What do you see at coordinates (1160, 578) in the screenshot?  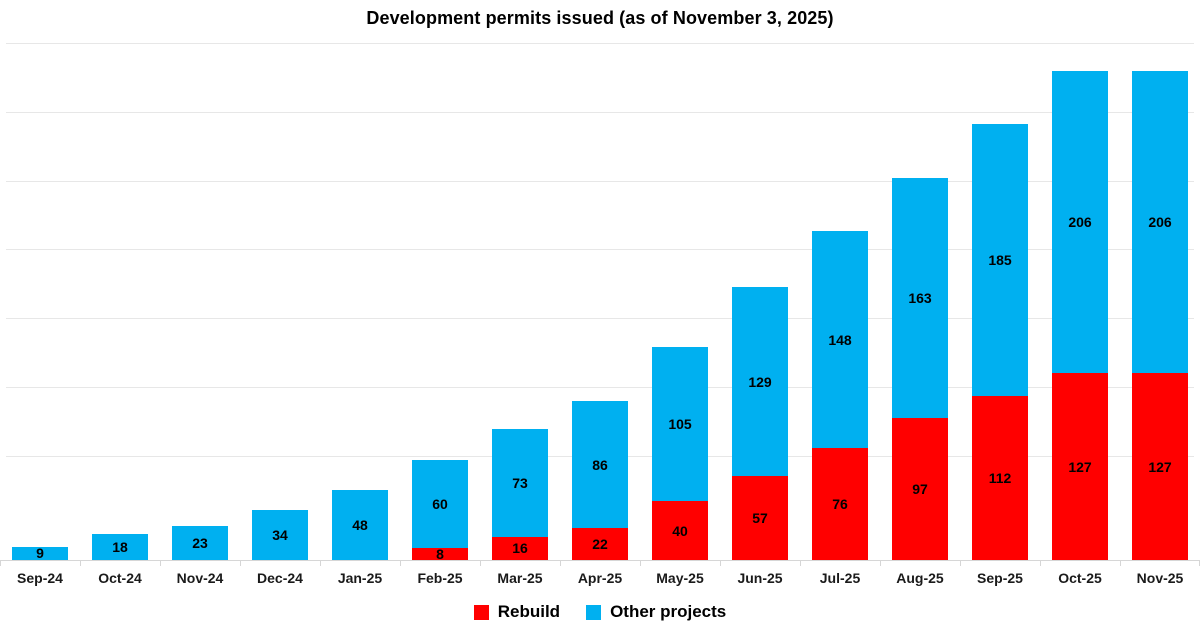 I see `x-axis-label: Nov-25` at bounding box center [1160, 578].